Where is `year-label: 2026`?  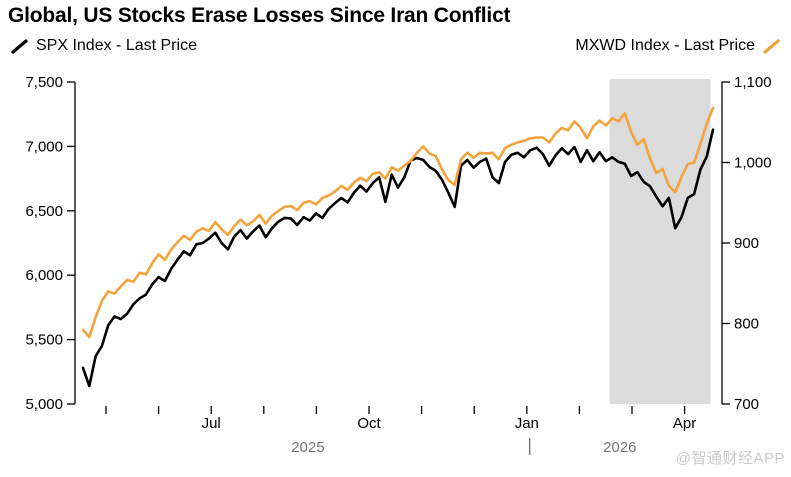
year-label: 2026 is located at coordinates (619, 447).